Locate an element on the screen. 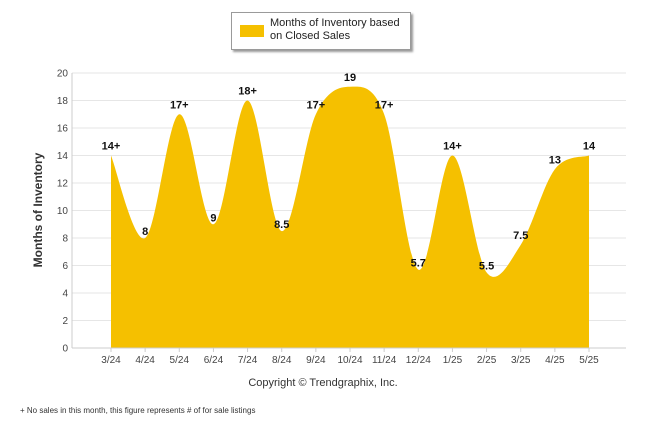  x-tick-label: 11/24 is located at coordinates (384, 360).